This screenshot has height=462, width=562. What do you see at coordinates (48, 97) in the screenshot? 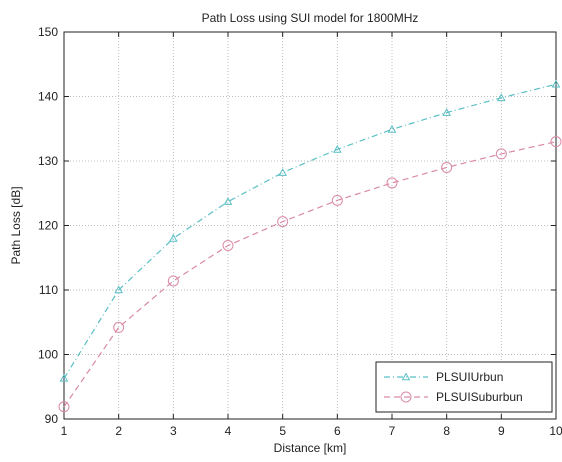
I see `y-tick-label: 140` at bounding box center [48, 97].